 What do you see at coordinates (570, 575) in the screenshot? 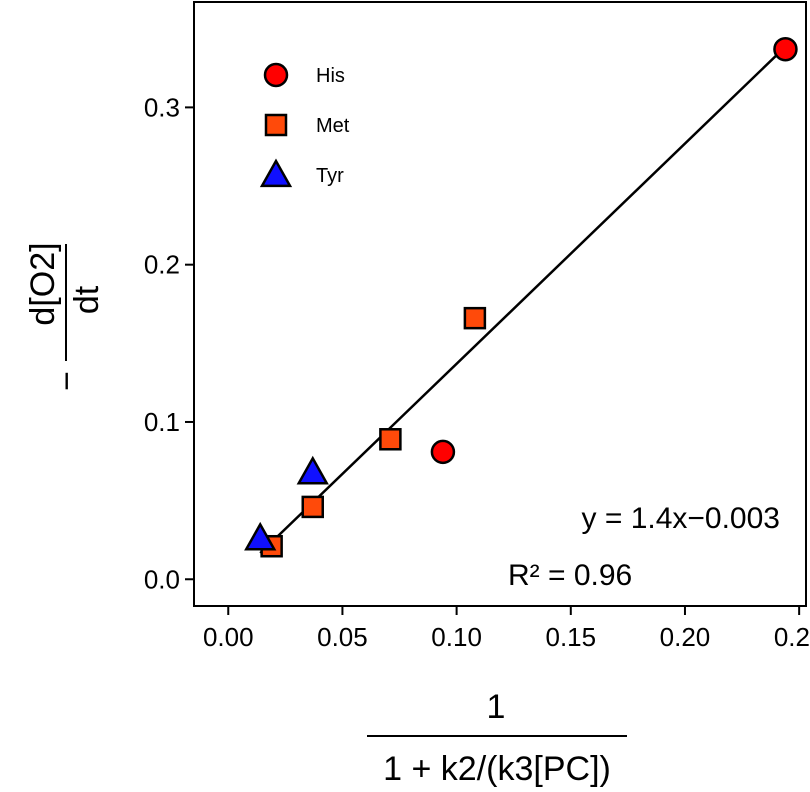
I see `r-squared: R² = 0.96` at bounding box center [570, 575].